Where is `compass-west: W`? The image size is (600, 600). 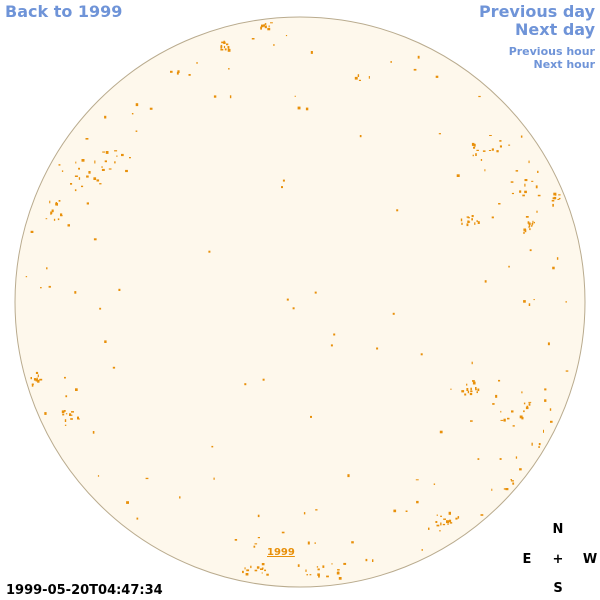
compass-west: W is located at coordinates (590, 559).